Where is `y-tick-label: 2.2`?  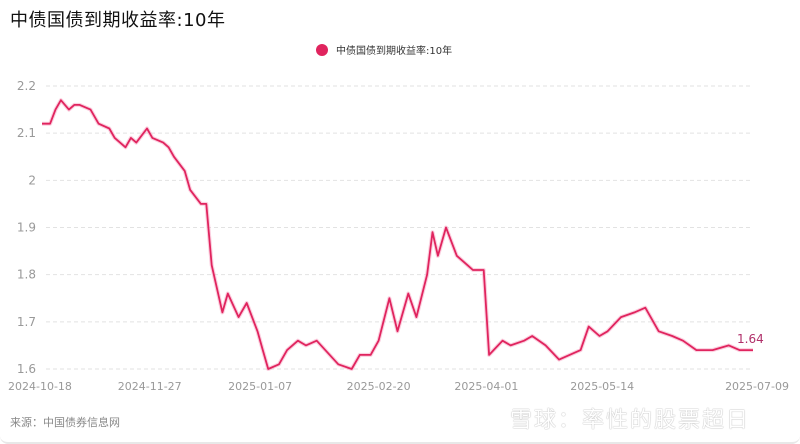 y-tick-label: 2.2 is located at coordinates (26, 86).